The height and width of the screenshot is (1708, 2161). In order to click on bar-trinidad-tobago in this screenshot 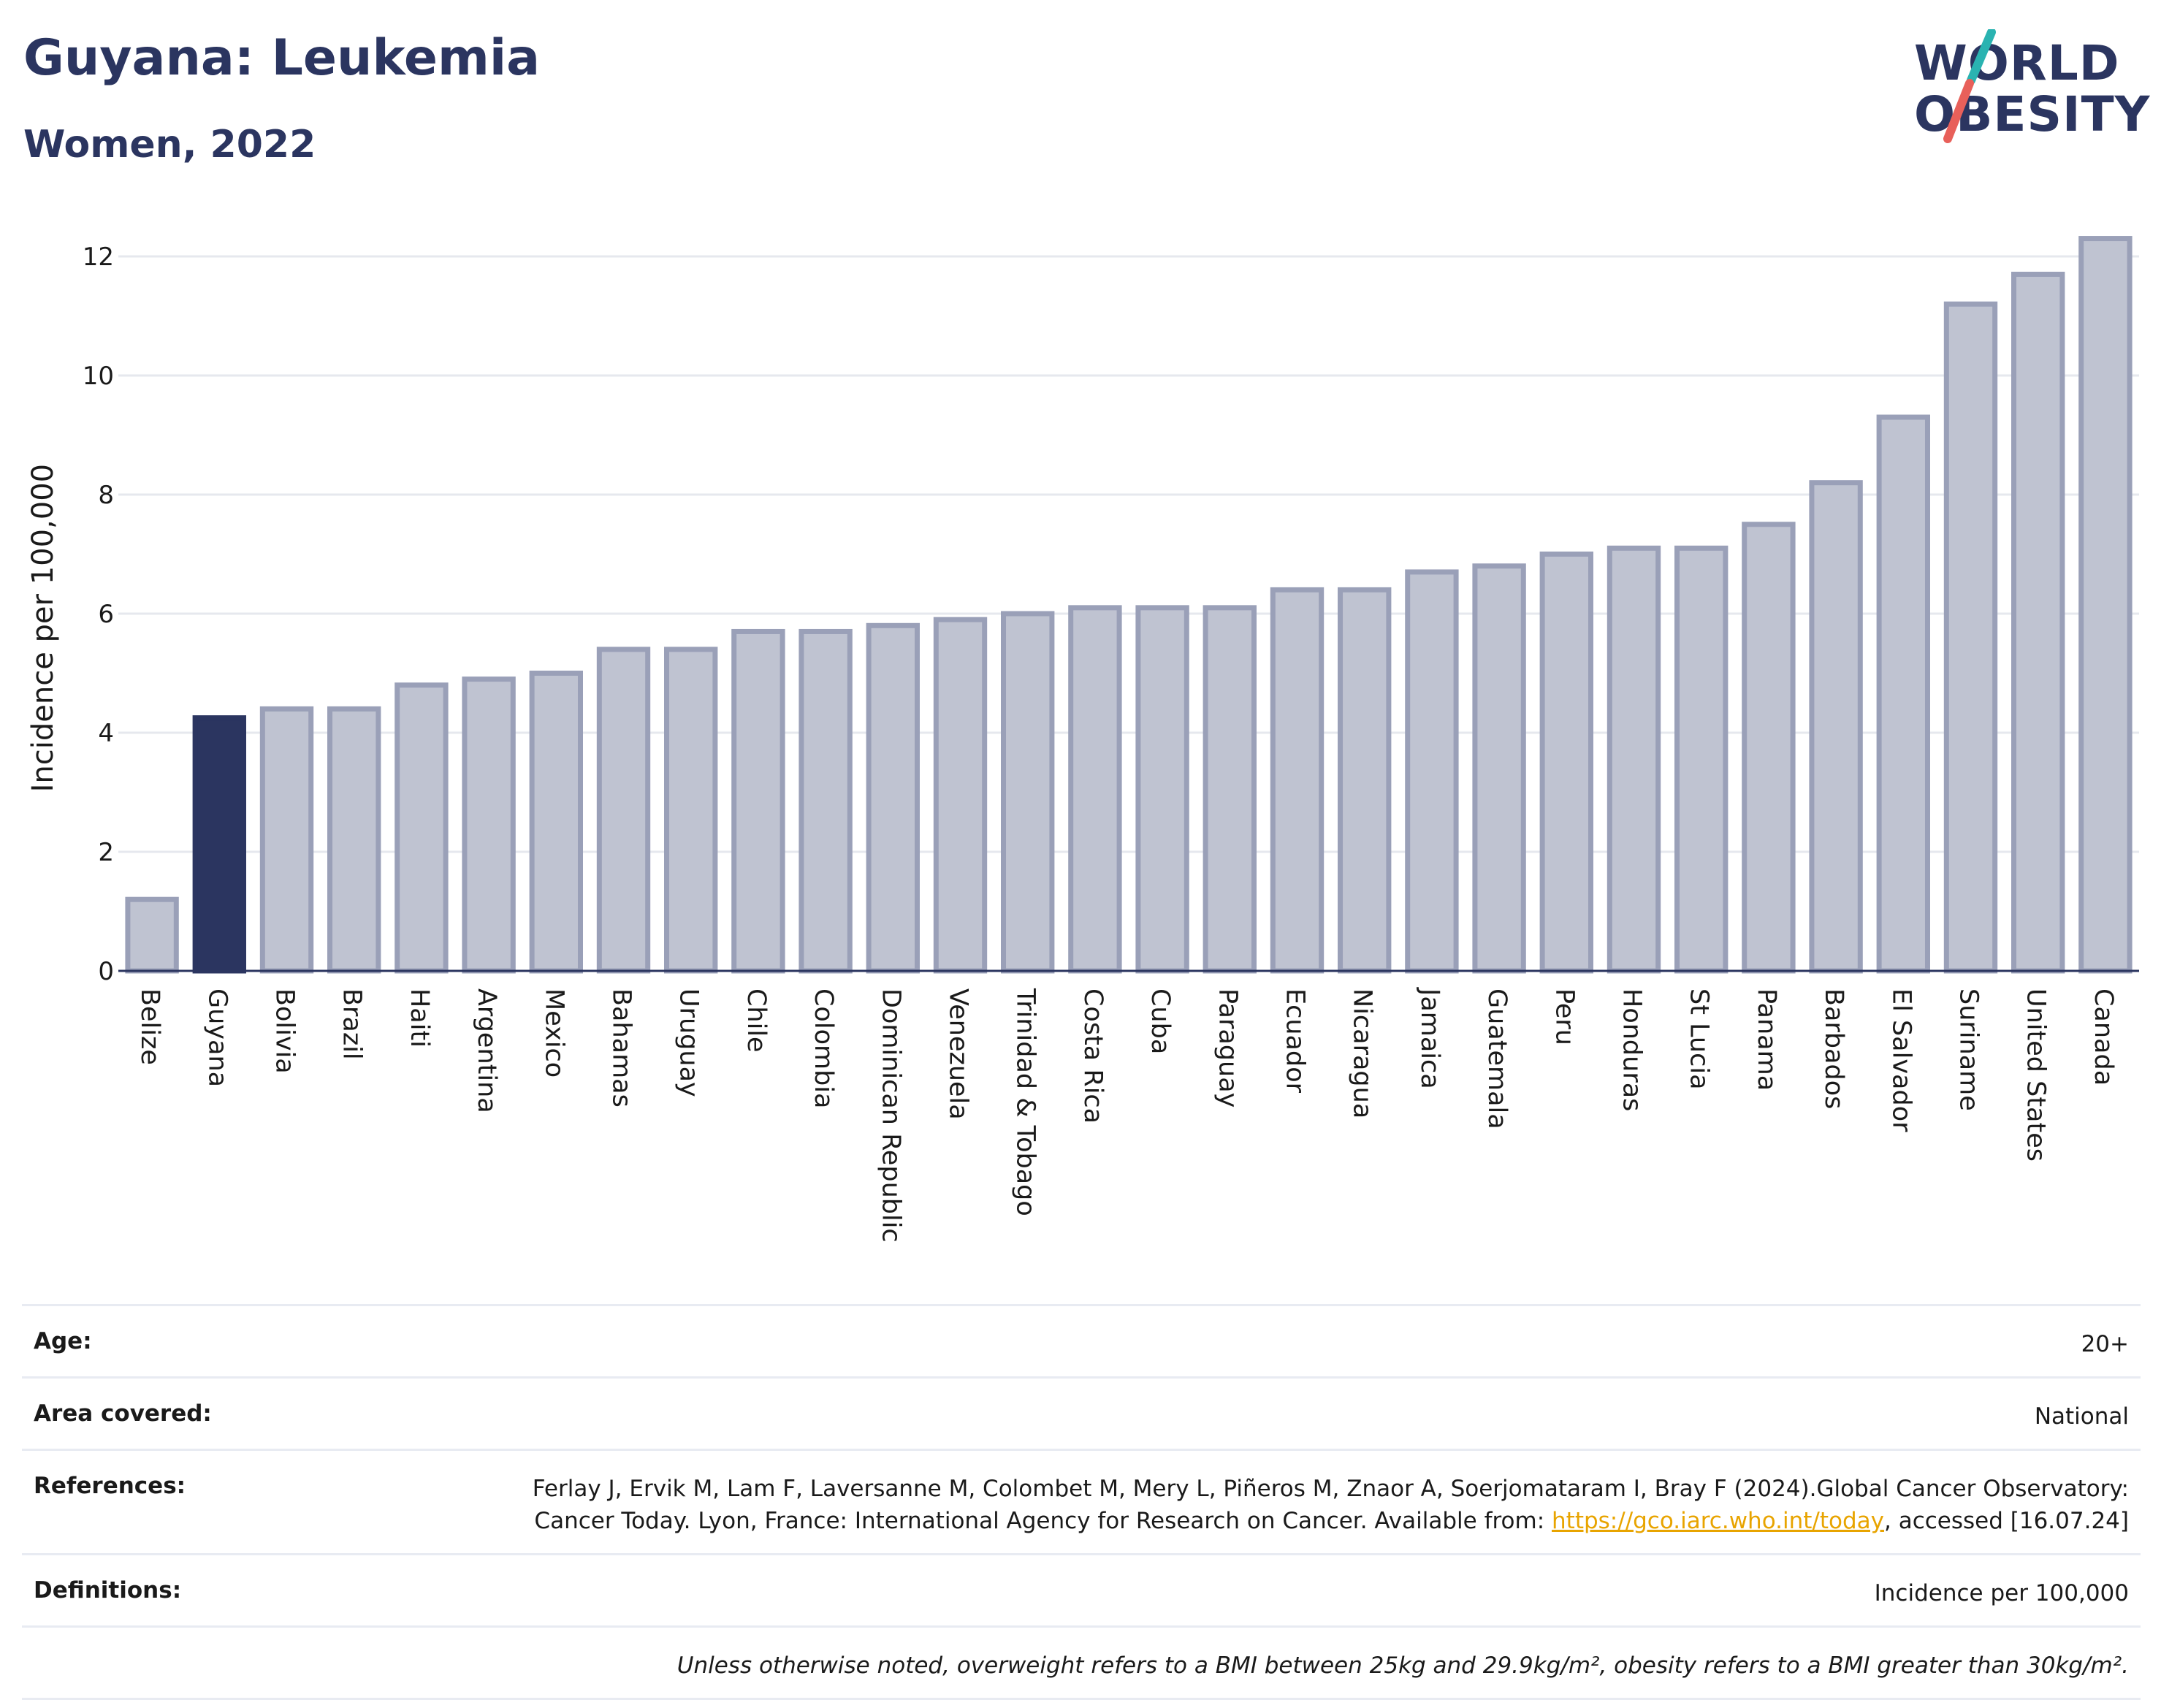, I will do `click(1028, 793)`.